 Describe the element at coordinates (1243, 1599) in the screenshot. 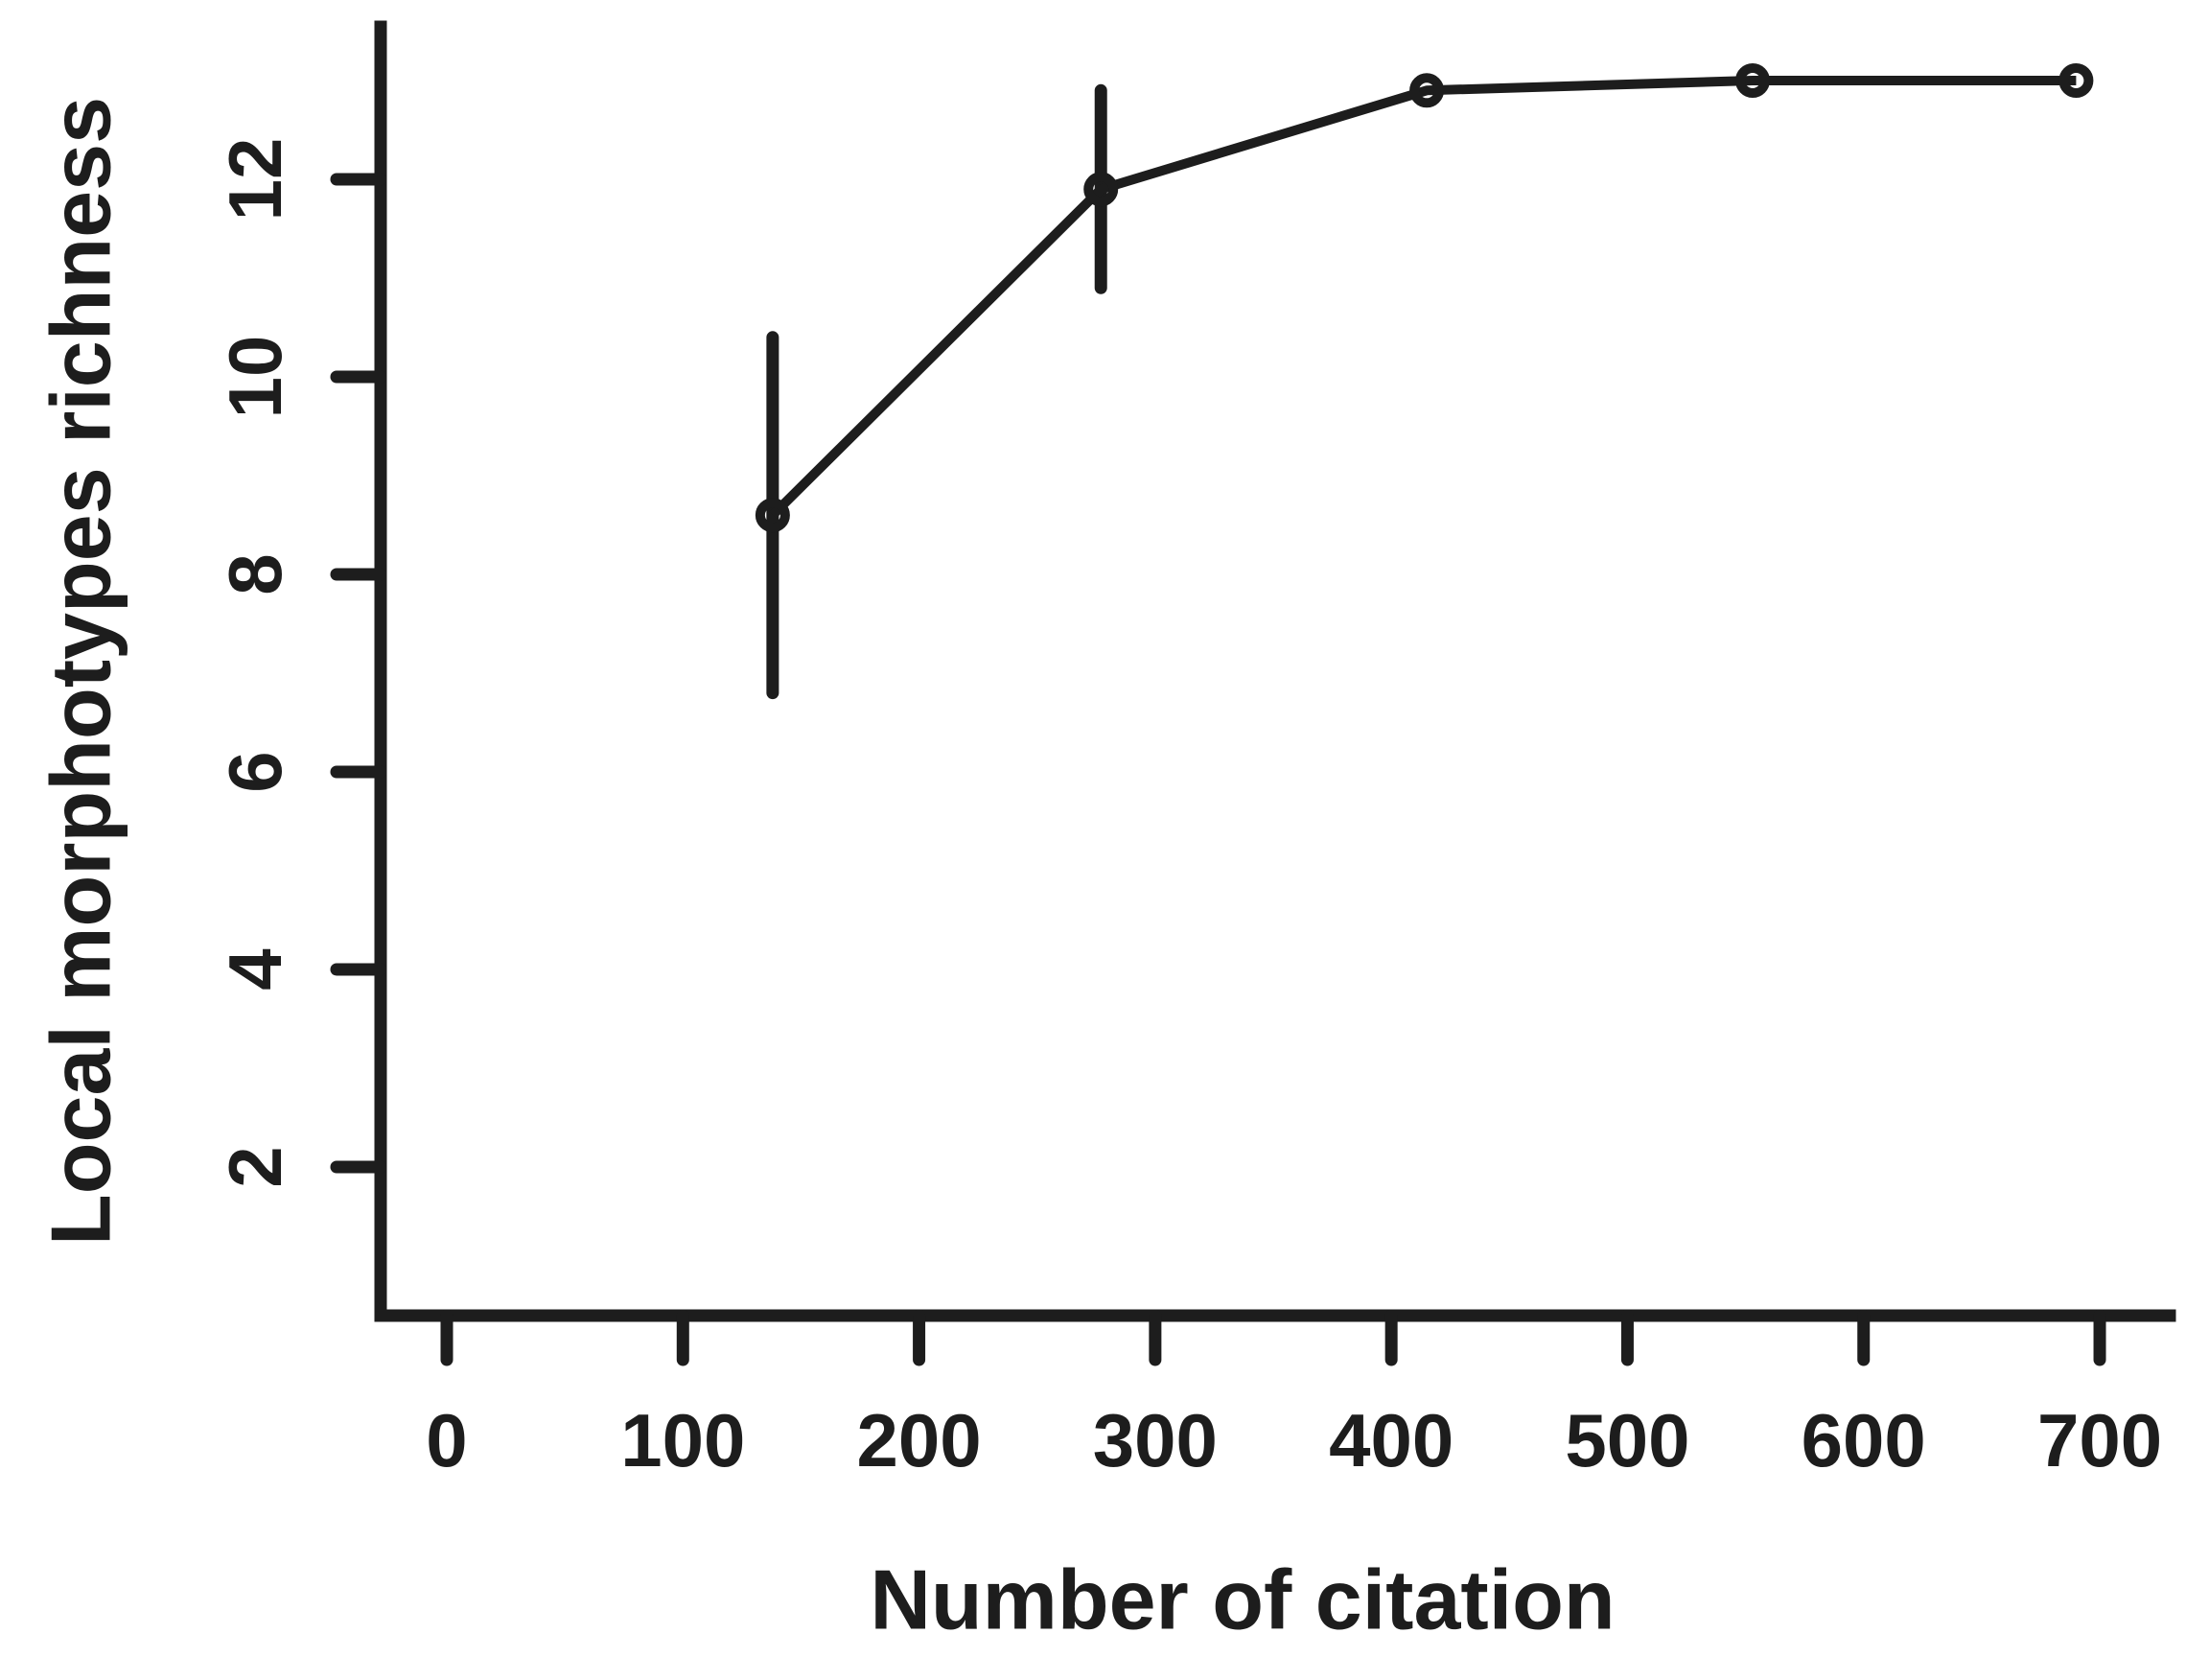

I see `x-axis-title: Number of citation` at that location.